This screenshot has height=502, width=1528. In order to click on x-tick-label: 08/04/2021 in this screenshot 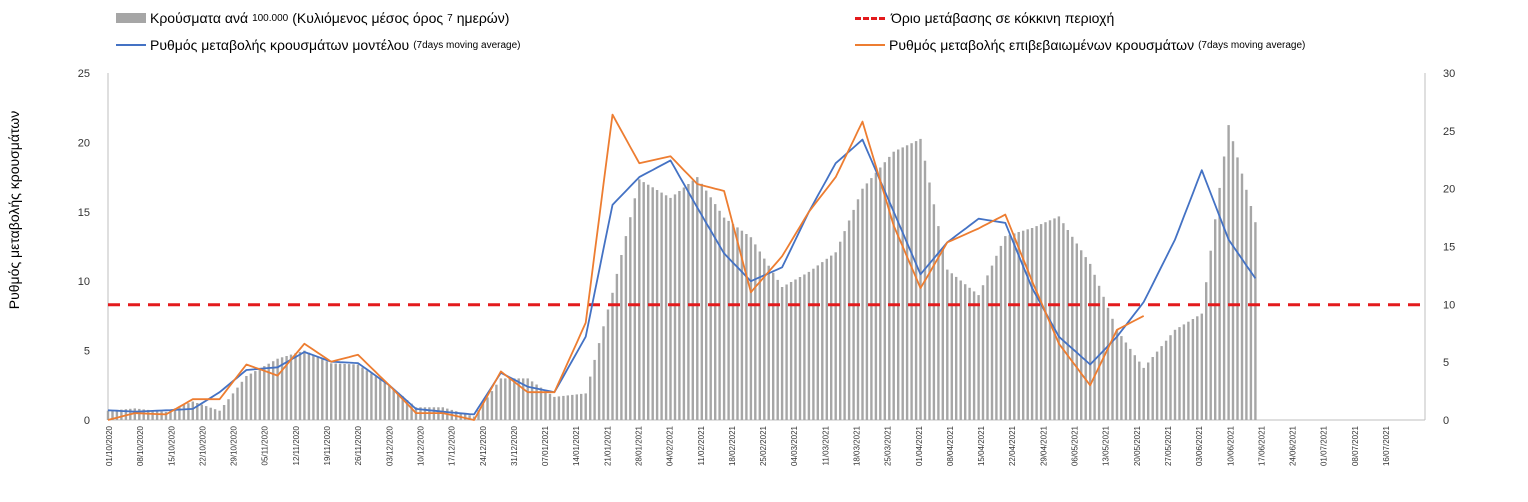, I will do `click(950, 445)`.